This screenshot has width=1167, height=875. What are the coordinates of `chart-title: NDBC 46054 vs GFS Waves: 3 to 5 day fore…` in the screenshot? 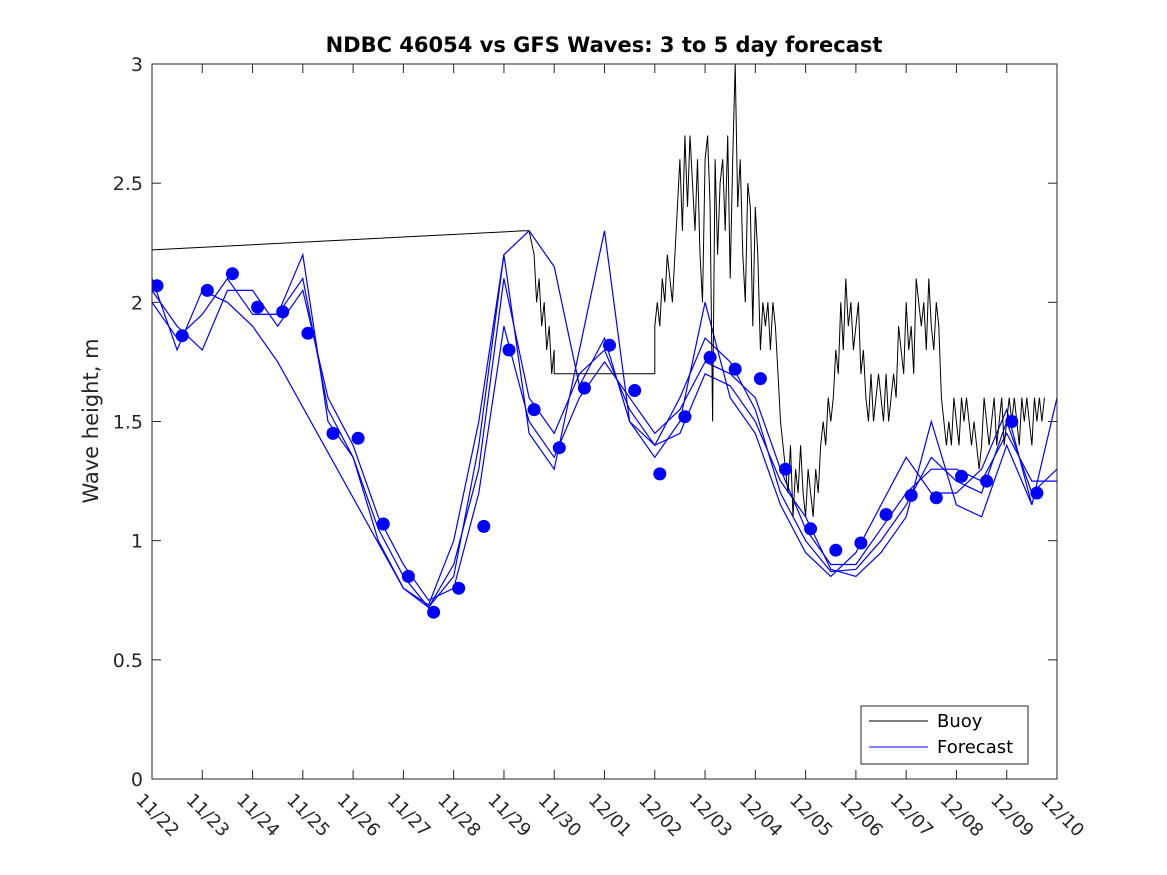 It's located at (604, 45).